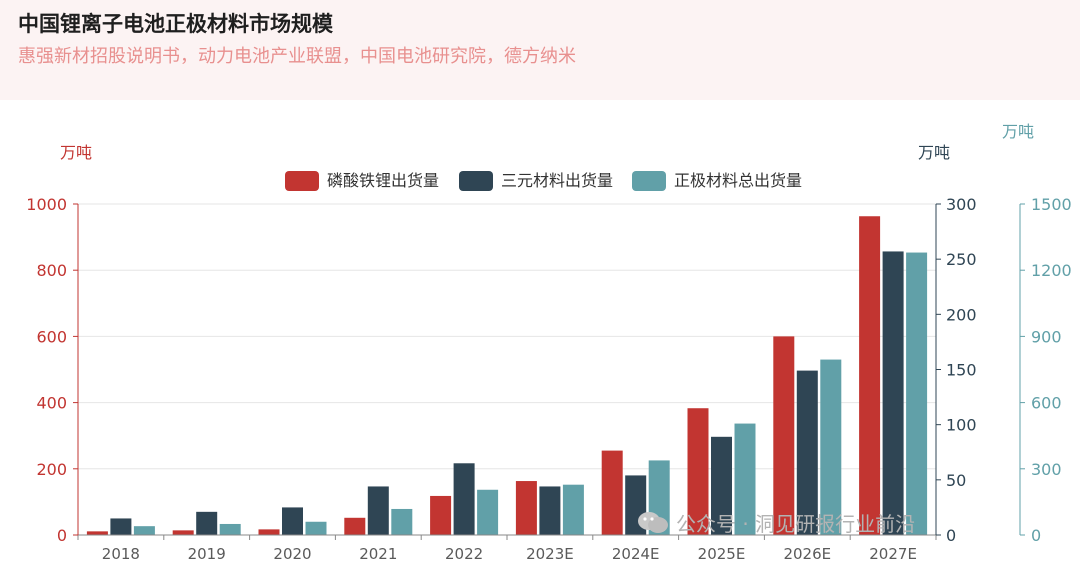  What do you see at coordinates (464, 554) in the screenshot?
I see `x-tick-label: 2022` at bounding box center [464, 554].